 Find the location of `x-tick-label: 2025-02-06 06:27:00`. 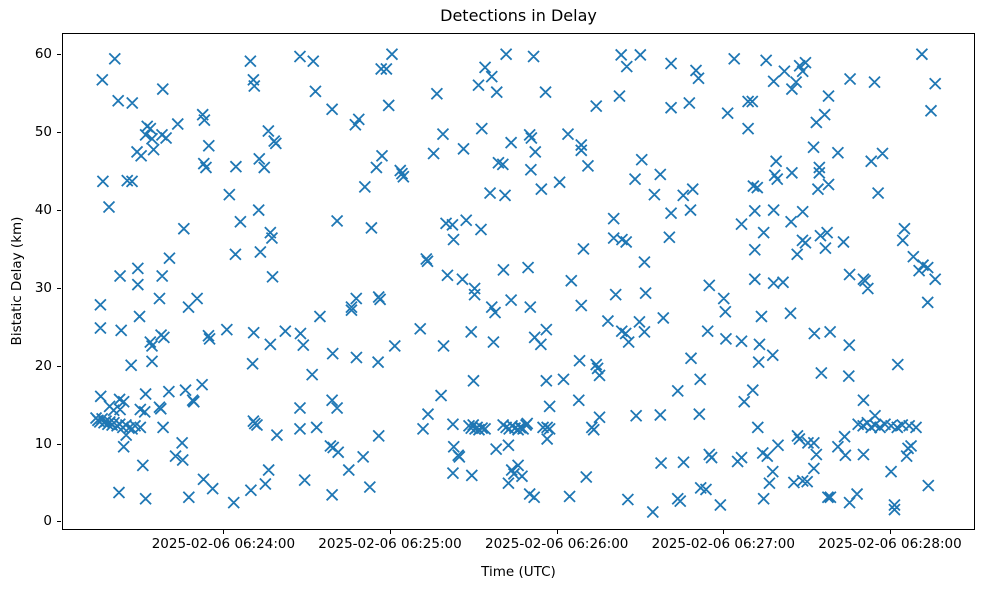

x-tick-label: 2025-02-06 06:27:00 is located at coordinates (723, 544).